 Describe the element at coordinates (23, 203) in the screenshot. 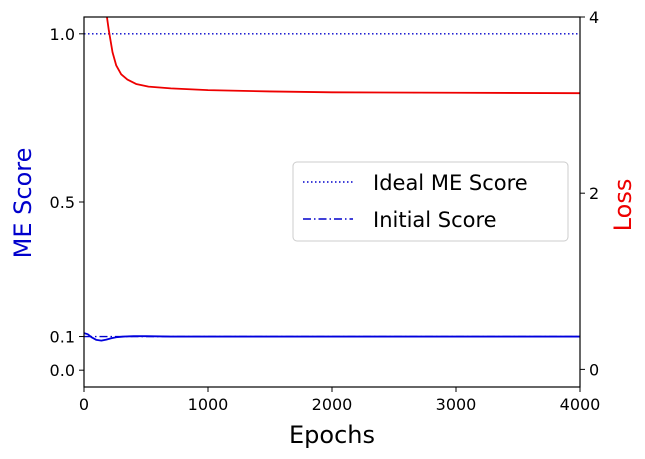

I see `y-left-axis-label: ME Score` at that location.